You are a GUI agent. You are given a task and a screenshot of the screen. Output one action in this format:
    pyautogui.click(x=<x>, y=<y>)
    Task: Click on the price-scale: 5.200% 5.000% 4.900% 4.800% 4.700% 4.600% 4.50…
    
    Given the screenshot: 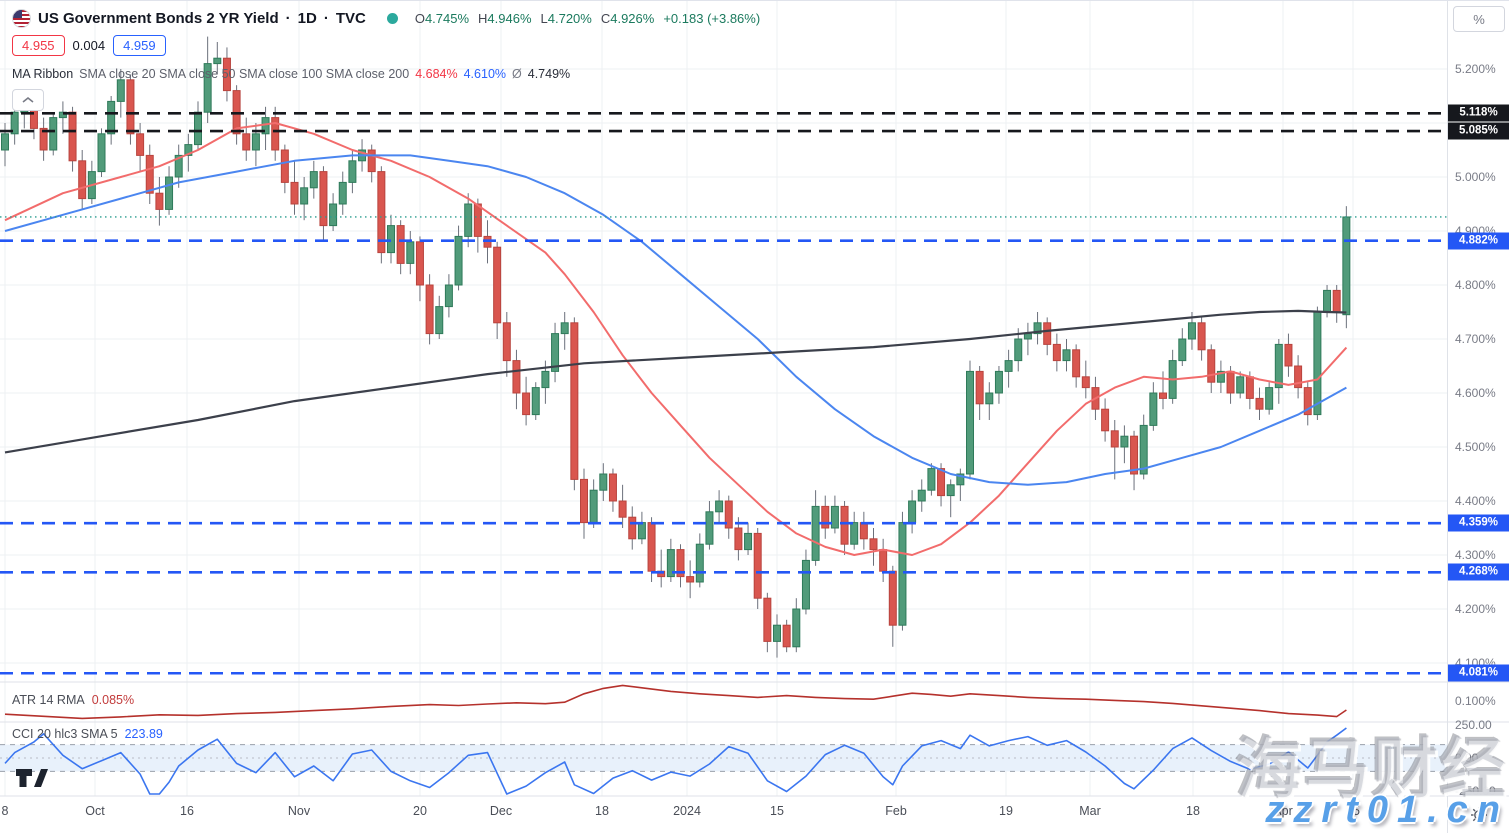 What is the action you would take?
    pyautogui.click(x=1478, y=399)
    